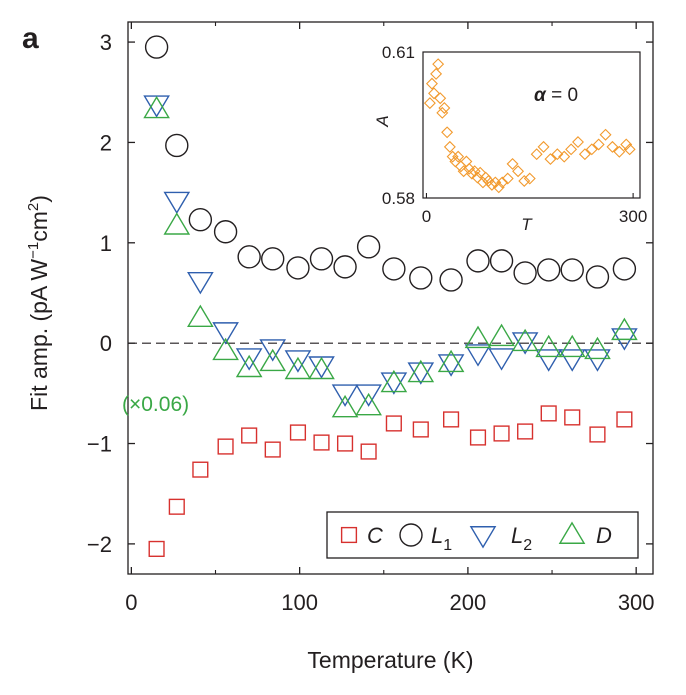  I want to click on inset-x-tick-label: 300, so click(633, 216).